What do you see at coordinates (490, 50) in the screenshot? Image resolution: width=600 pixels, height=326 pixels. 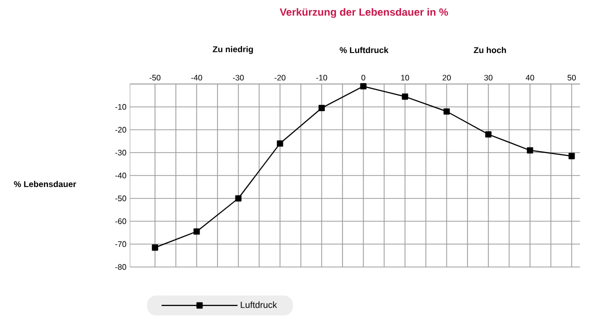 I see `text: Zu hoch` at bounding box center [490, 50].